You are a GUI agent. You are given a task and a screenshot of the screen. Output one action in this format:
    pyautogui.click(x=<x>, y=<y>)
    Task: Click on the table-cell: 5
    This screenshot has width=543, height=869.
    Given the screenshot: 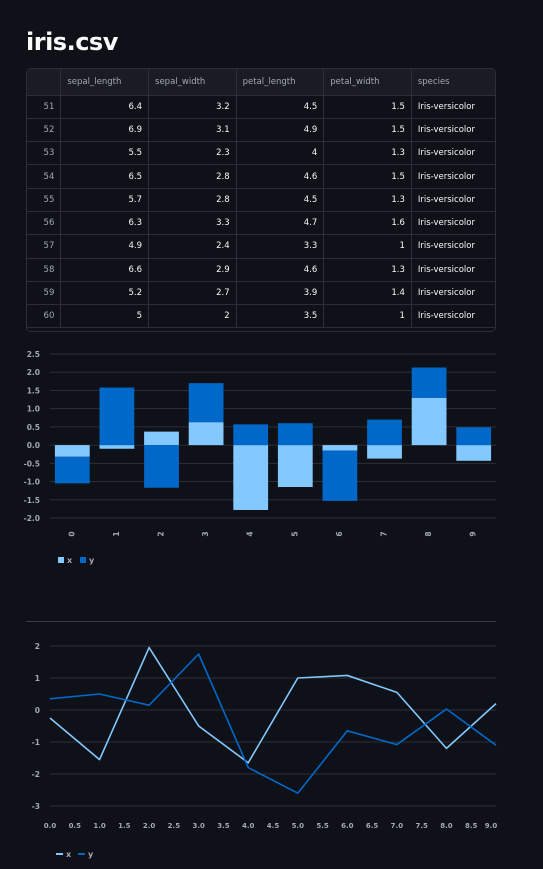 What is the action you would take?
    pyautogui.click(x=105, y=316)
    